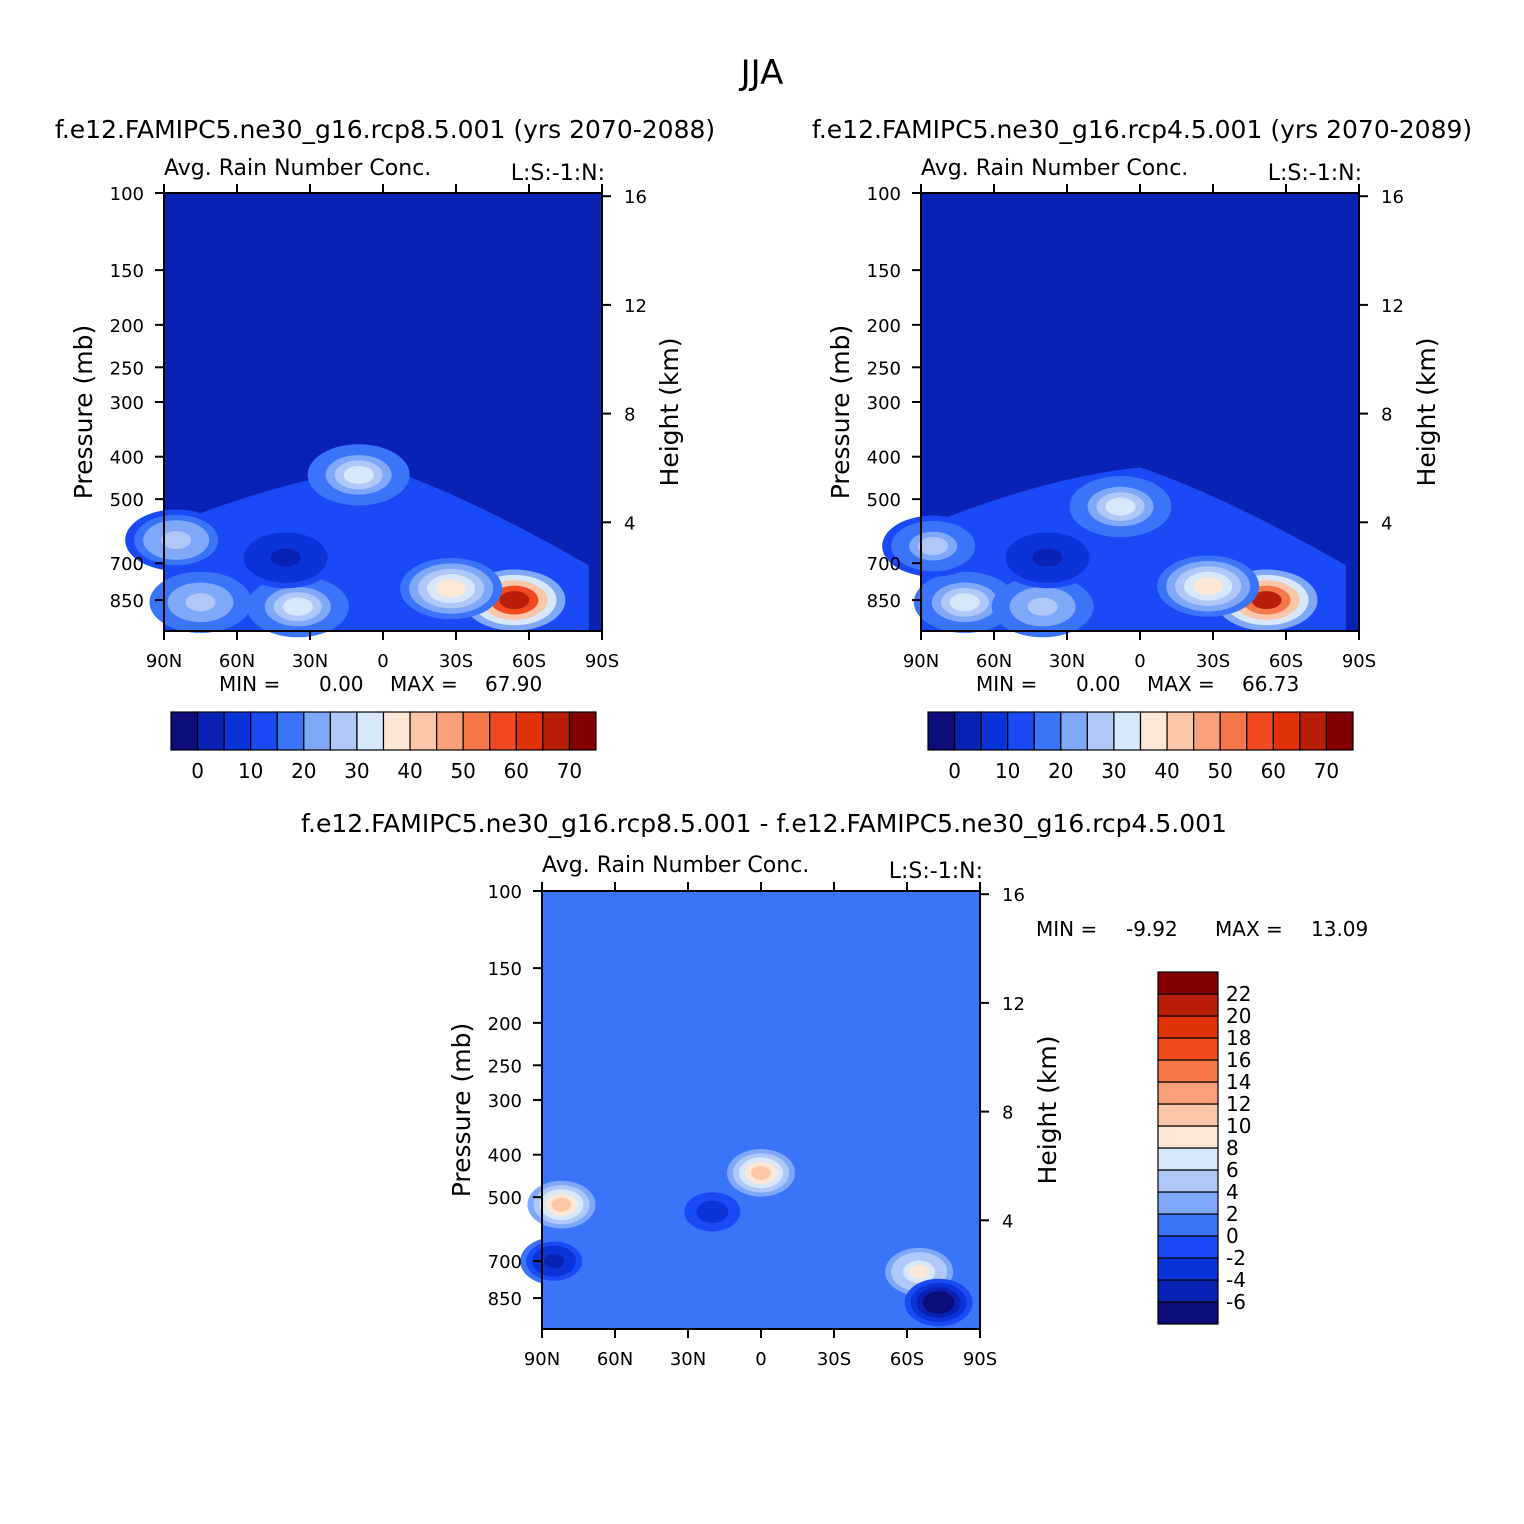 This screenshot has height=1524, width=1524. I want to click on colorbar-label-rcp45: 20, so click(1060, 771).